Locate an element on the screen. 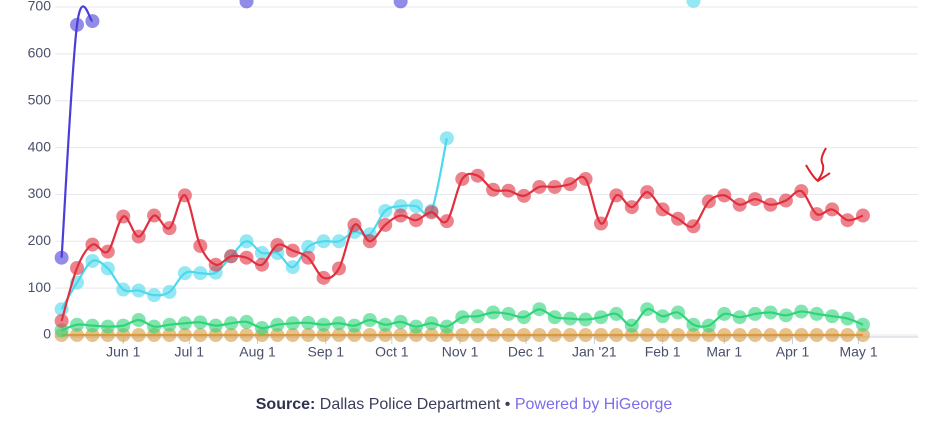 The width and height of the screenshot is (928, 426). y-tick-label: 600 is located at coordinates (40, 53).